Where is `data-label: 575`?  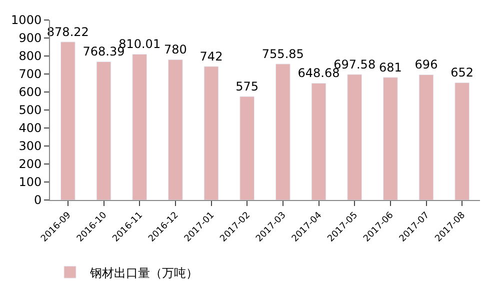 data-label: 575 is located at coordinates (247, 87).